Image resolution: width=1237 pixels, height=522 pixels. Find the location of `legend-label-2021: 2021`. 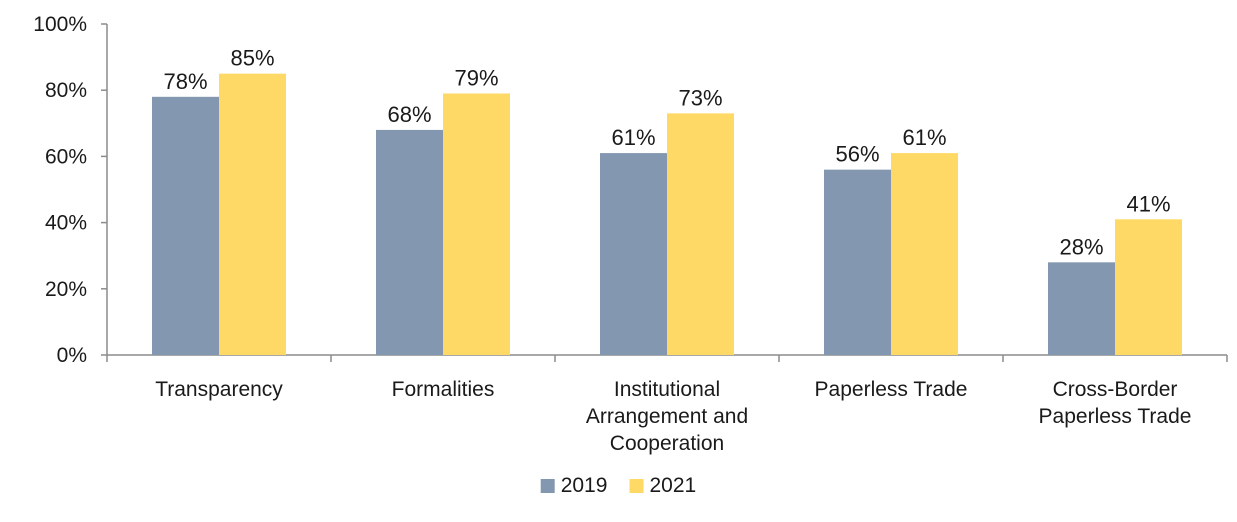

legend-label-2021: 2021 is located at coordinates (673, 485).